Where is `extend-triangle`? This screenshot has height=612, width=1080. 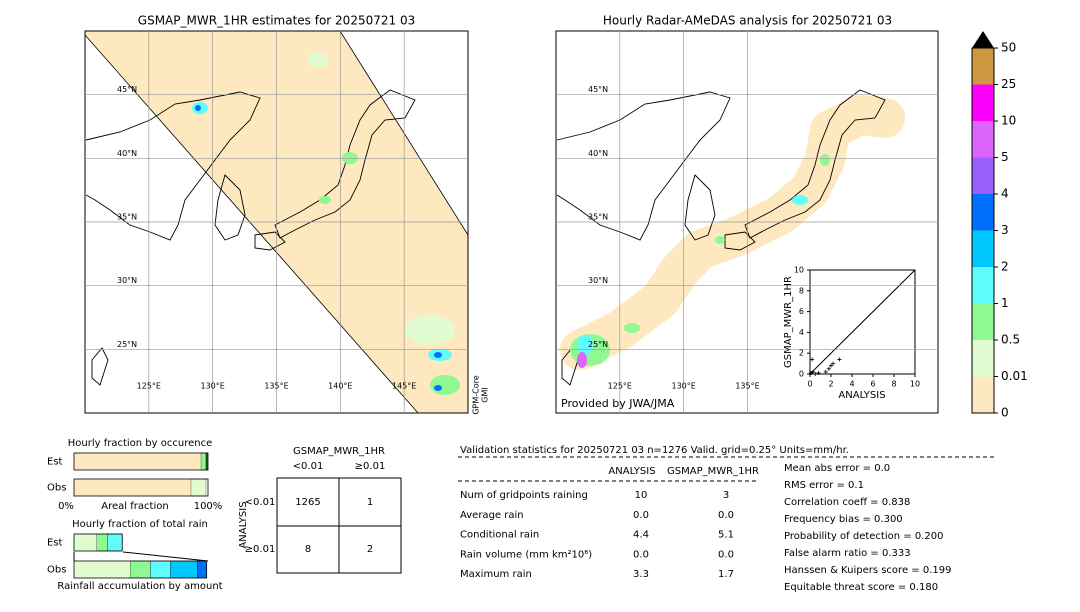 extend-triangle is located at coordinates (983, 39).